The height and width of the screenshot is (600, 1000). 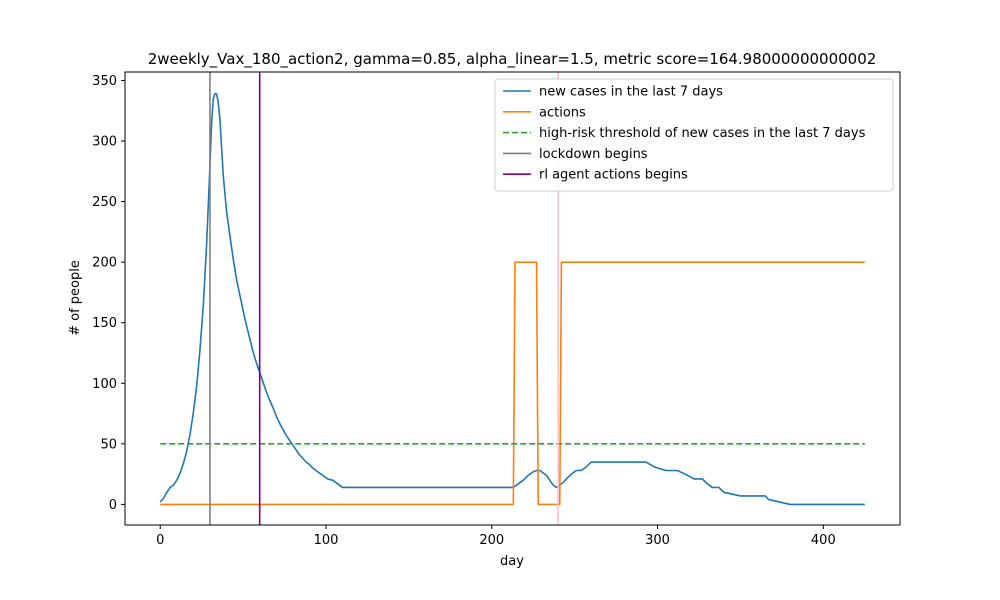 I want to click on x-axis-label: day, so click(x=512, y=561).